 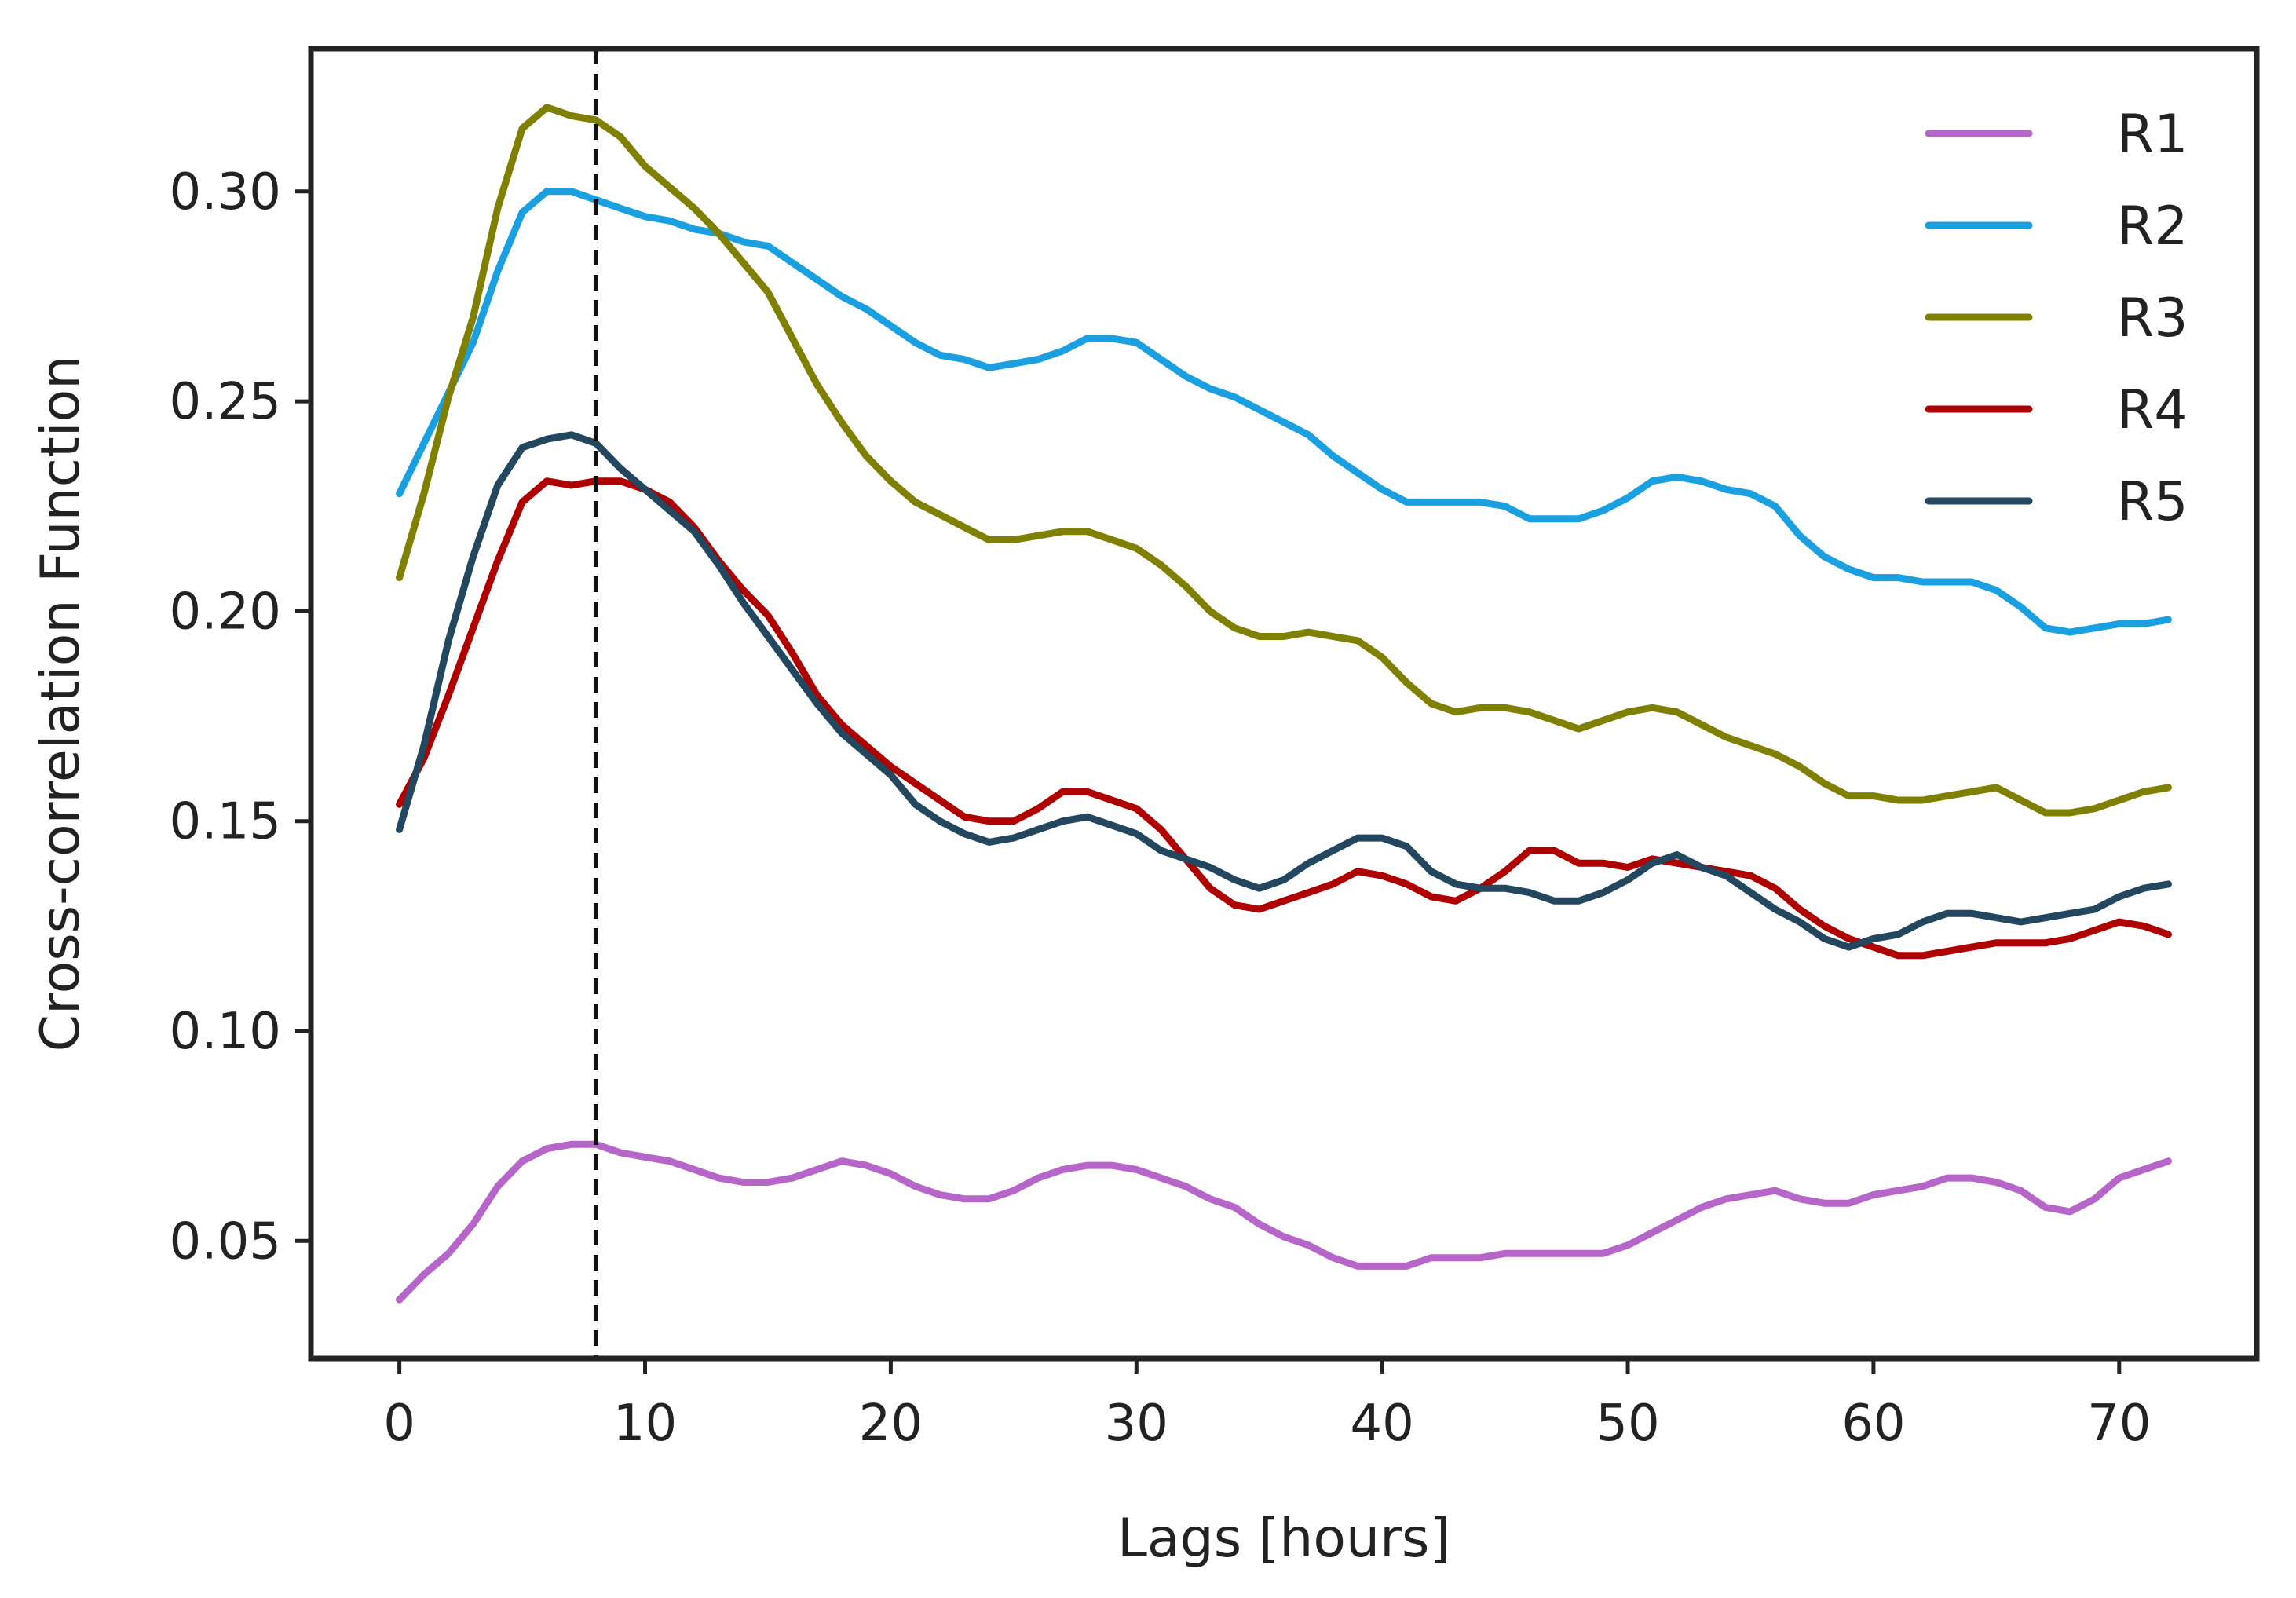 I want to click on y-tick-label: 0.30, so click(x=226, y=192).